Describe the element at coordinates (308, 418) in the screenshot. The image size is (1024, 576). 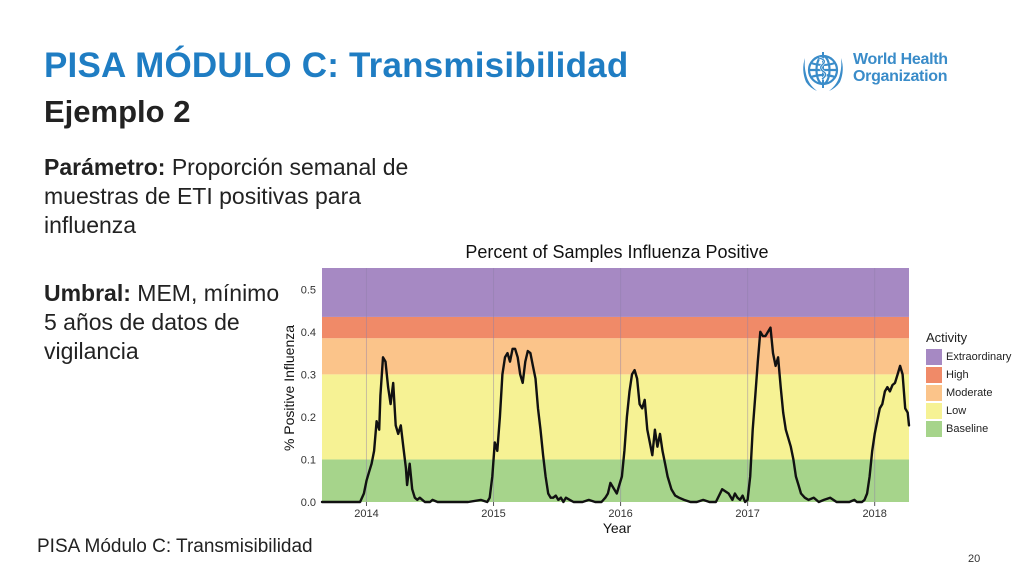
I see `y-tick-label: 0.2` at that location.